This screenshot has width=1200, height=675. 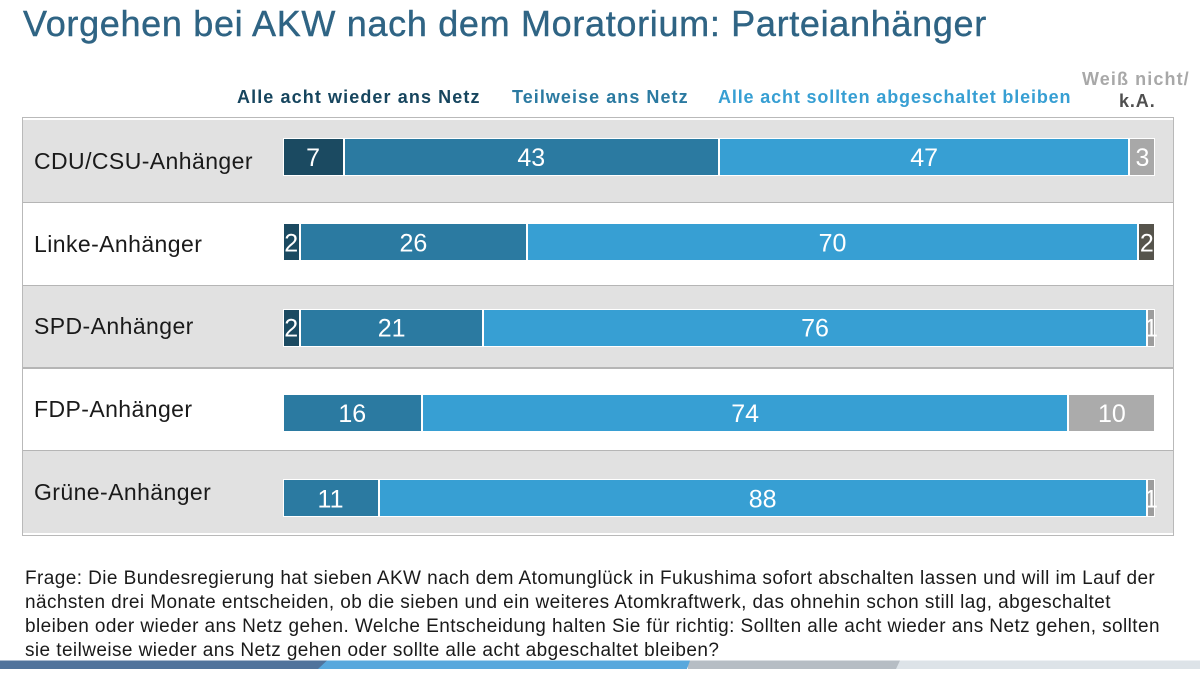 What do you see at coordinates (392, 329) in the screenshot?
I see `svg-text: 21` at bounding box center [392, 329].